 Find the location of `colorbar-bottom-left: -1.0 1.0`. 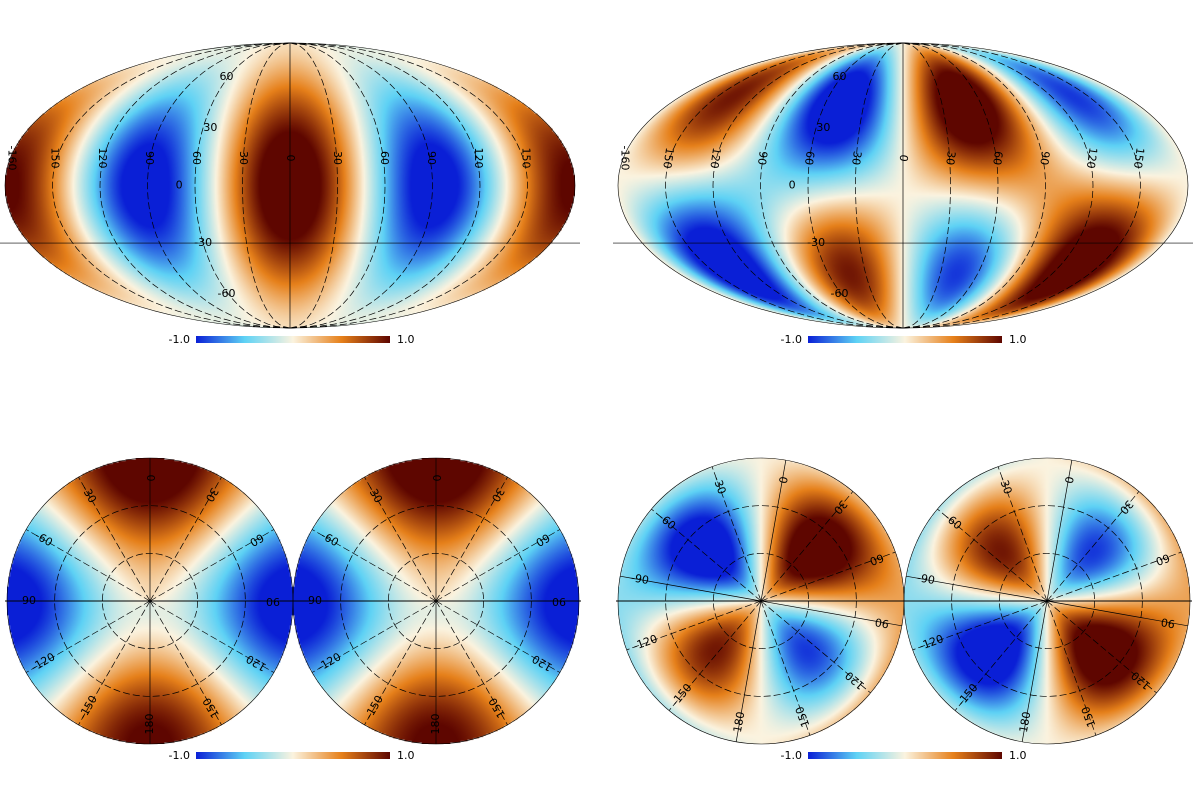

colorbar-bottom-left: -1.0 1.0 is located at coordinates (292, 755).